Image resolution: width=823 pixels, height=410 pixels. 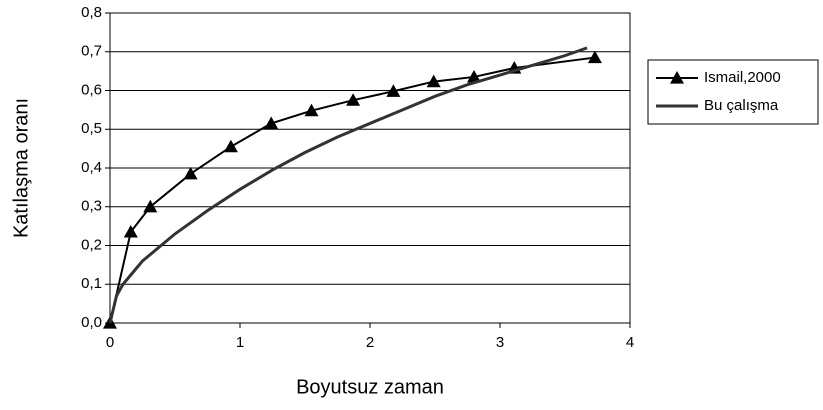 What do you see at coordinates (91, 167) in the screenshot?
I see `y-tick-label: 0,4` at bounding box center [91, 167].